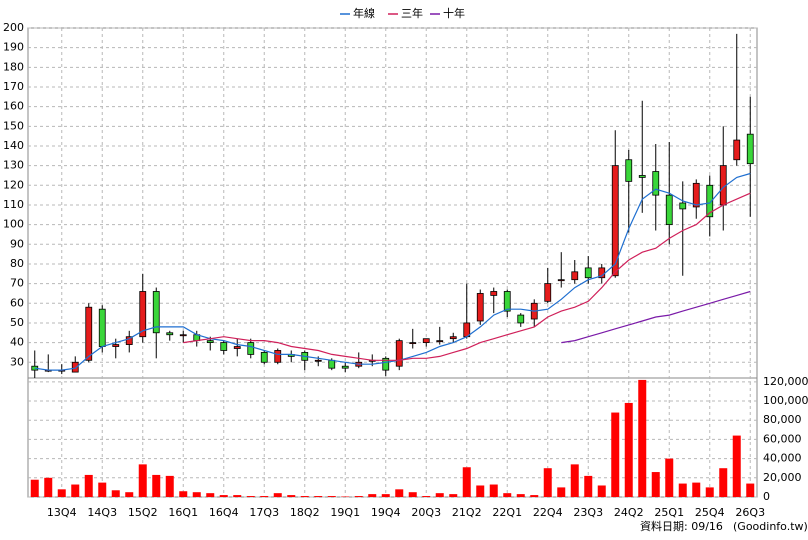  Describe the element at coordinates (548, 512) in the screenshot. I see `x-tick-label: 22Q4` at that location.